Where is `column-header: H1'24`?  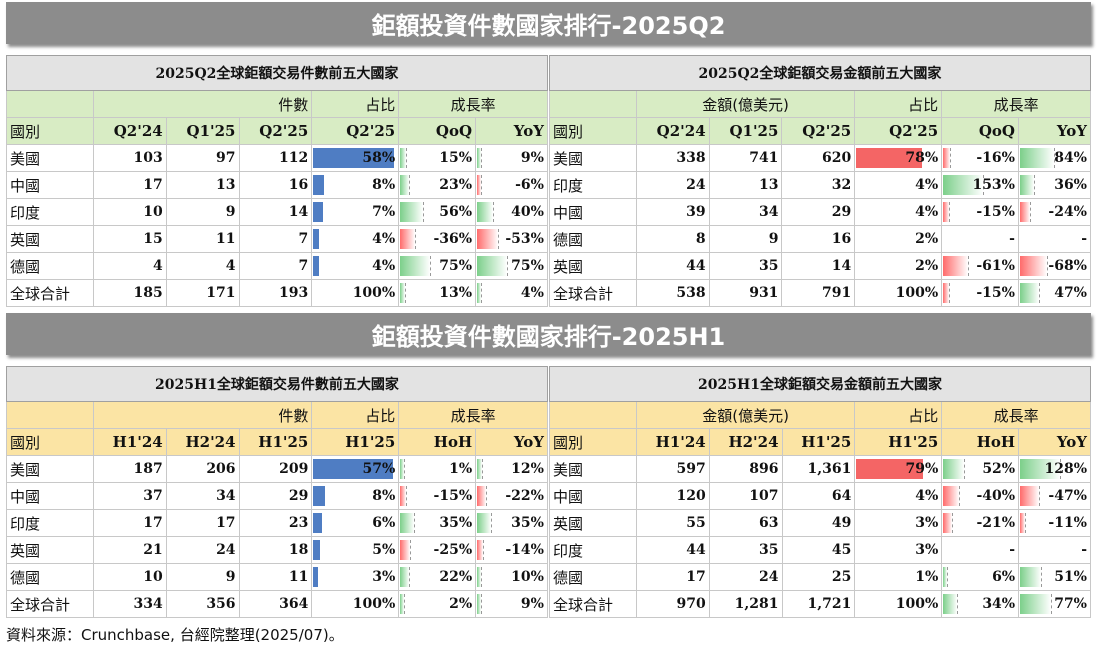 column-header: H1'24 is located at coordinates (129, 442).